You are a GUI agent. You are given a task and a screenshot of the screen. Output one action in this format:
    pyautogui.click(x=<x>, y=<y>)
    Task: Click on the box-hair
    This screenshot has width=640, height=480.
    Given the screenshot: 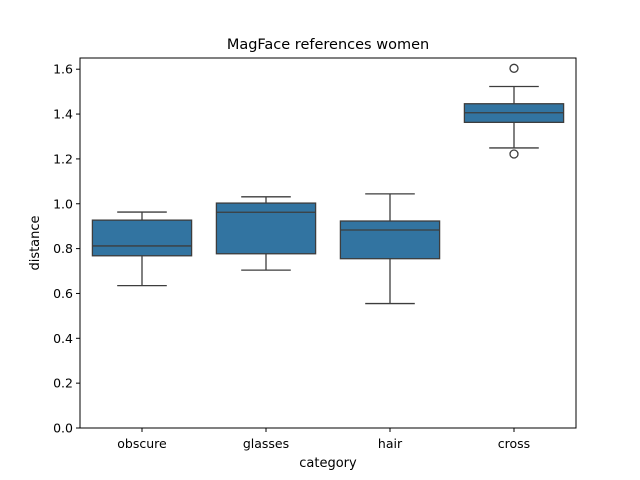 What is the action you would take?
    pyautogui.click(x=390, y=249)
    